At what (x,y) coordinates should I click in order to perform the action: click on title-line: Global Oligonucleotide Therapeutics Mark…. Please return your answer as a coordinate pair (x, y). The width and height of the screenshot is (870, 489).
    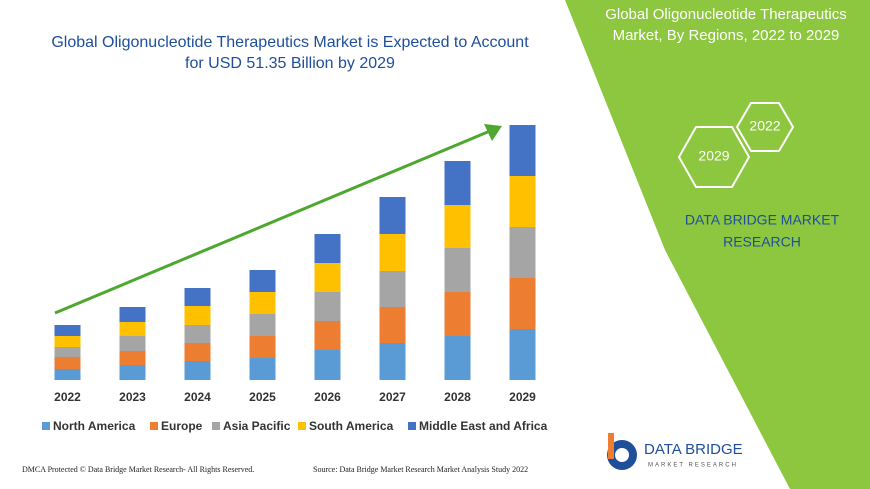
    Looking at the image, I should click on (290, 42).